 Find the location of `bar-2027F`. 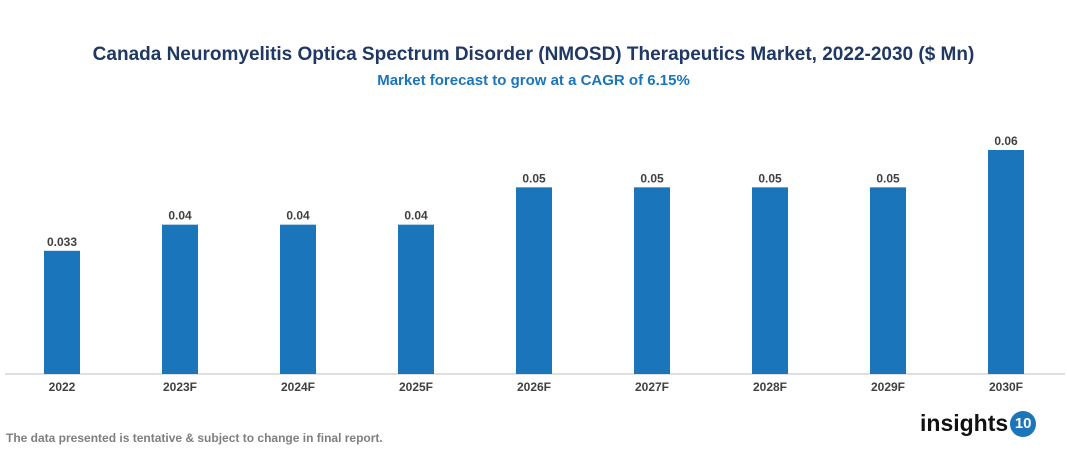

bar-2027F is located at coordinates (652, 280).